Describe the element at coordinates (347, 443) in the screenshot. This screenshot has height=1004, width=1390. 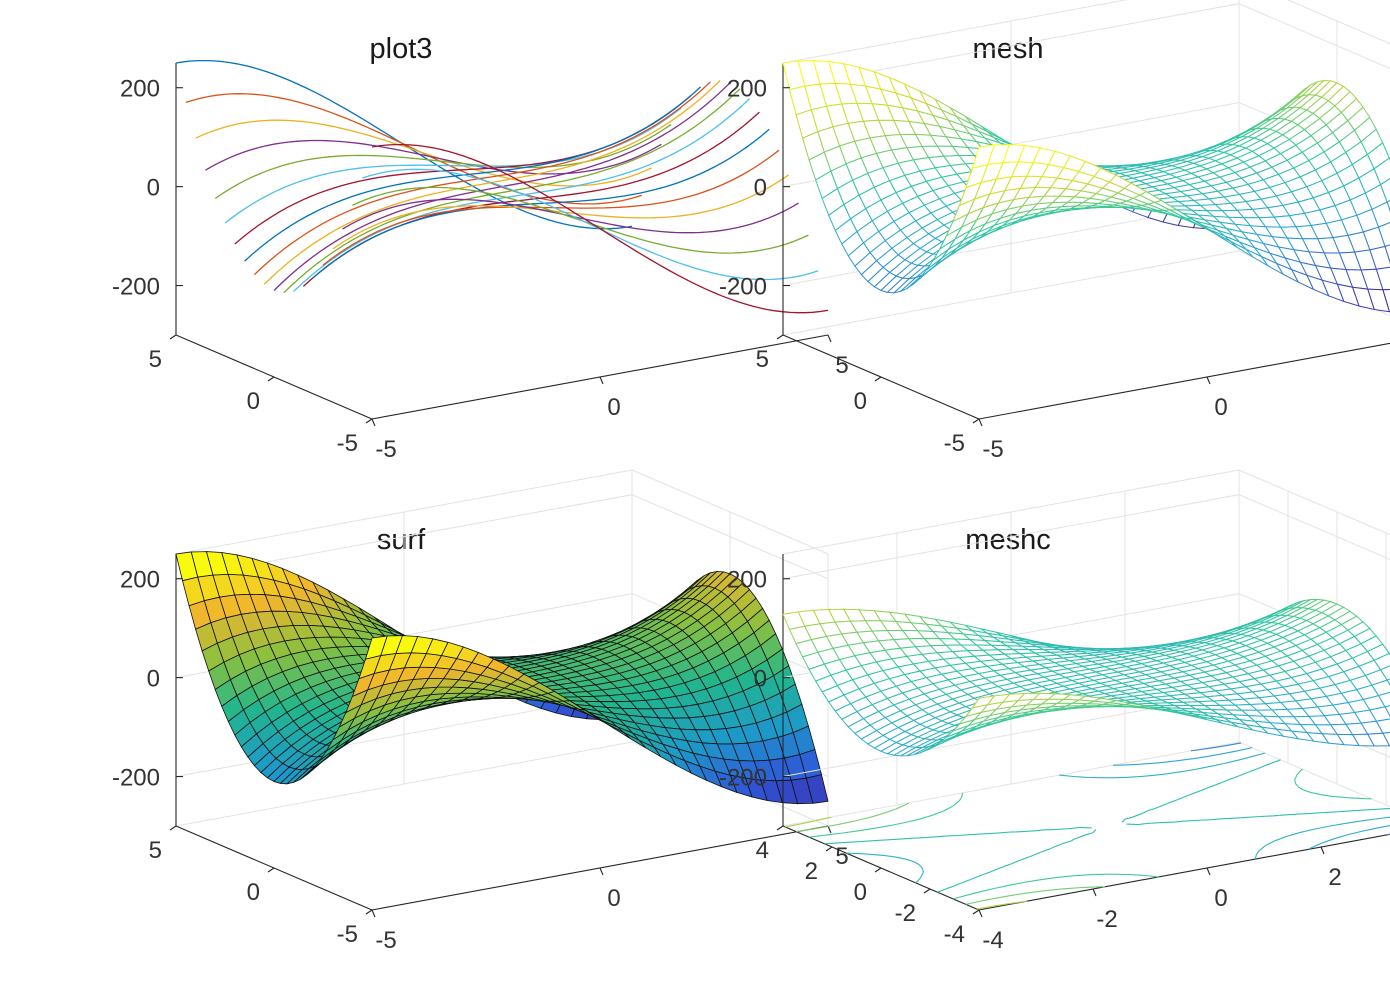
I see `y-tick-label: -5` at that location.